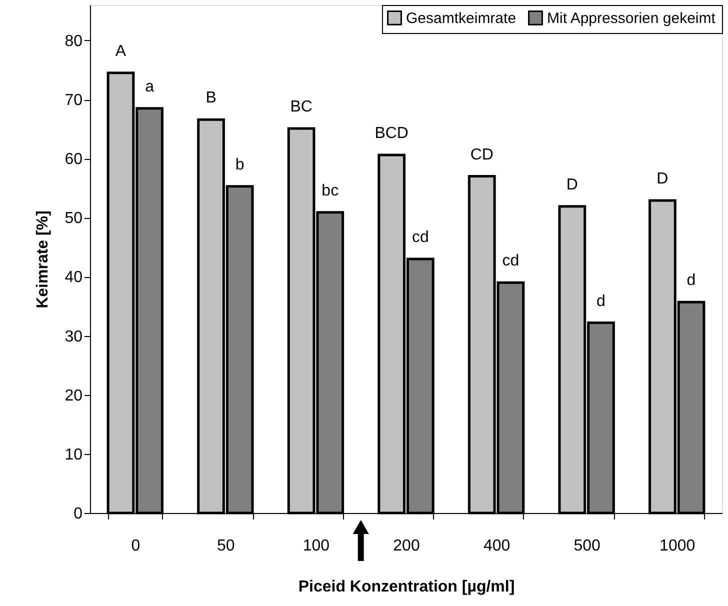  Describe the element at coordinates (135, 546) in the screenshot. I see `x-tick-label: 0` at that location.